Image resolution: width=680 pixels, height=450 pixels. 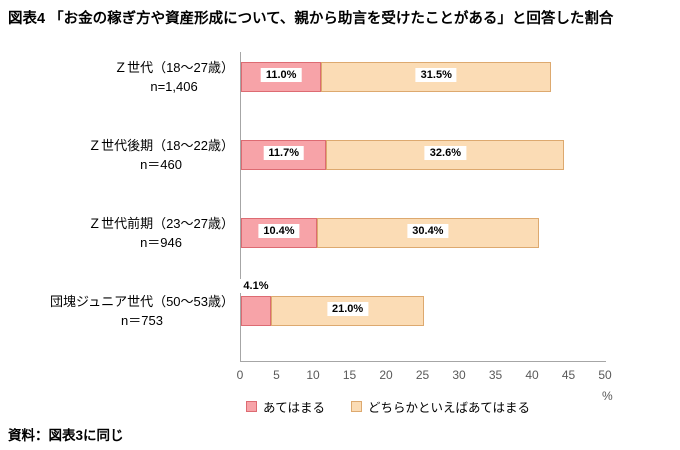 I want to click on value-label: 32.6%, so click(x=445, y=153).